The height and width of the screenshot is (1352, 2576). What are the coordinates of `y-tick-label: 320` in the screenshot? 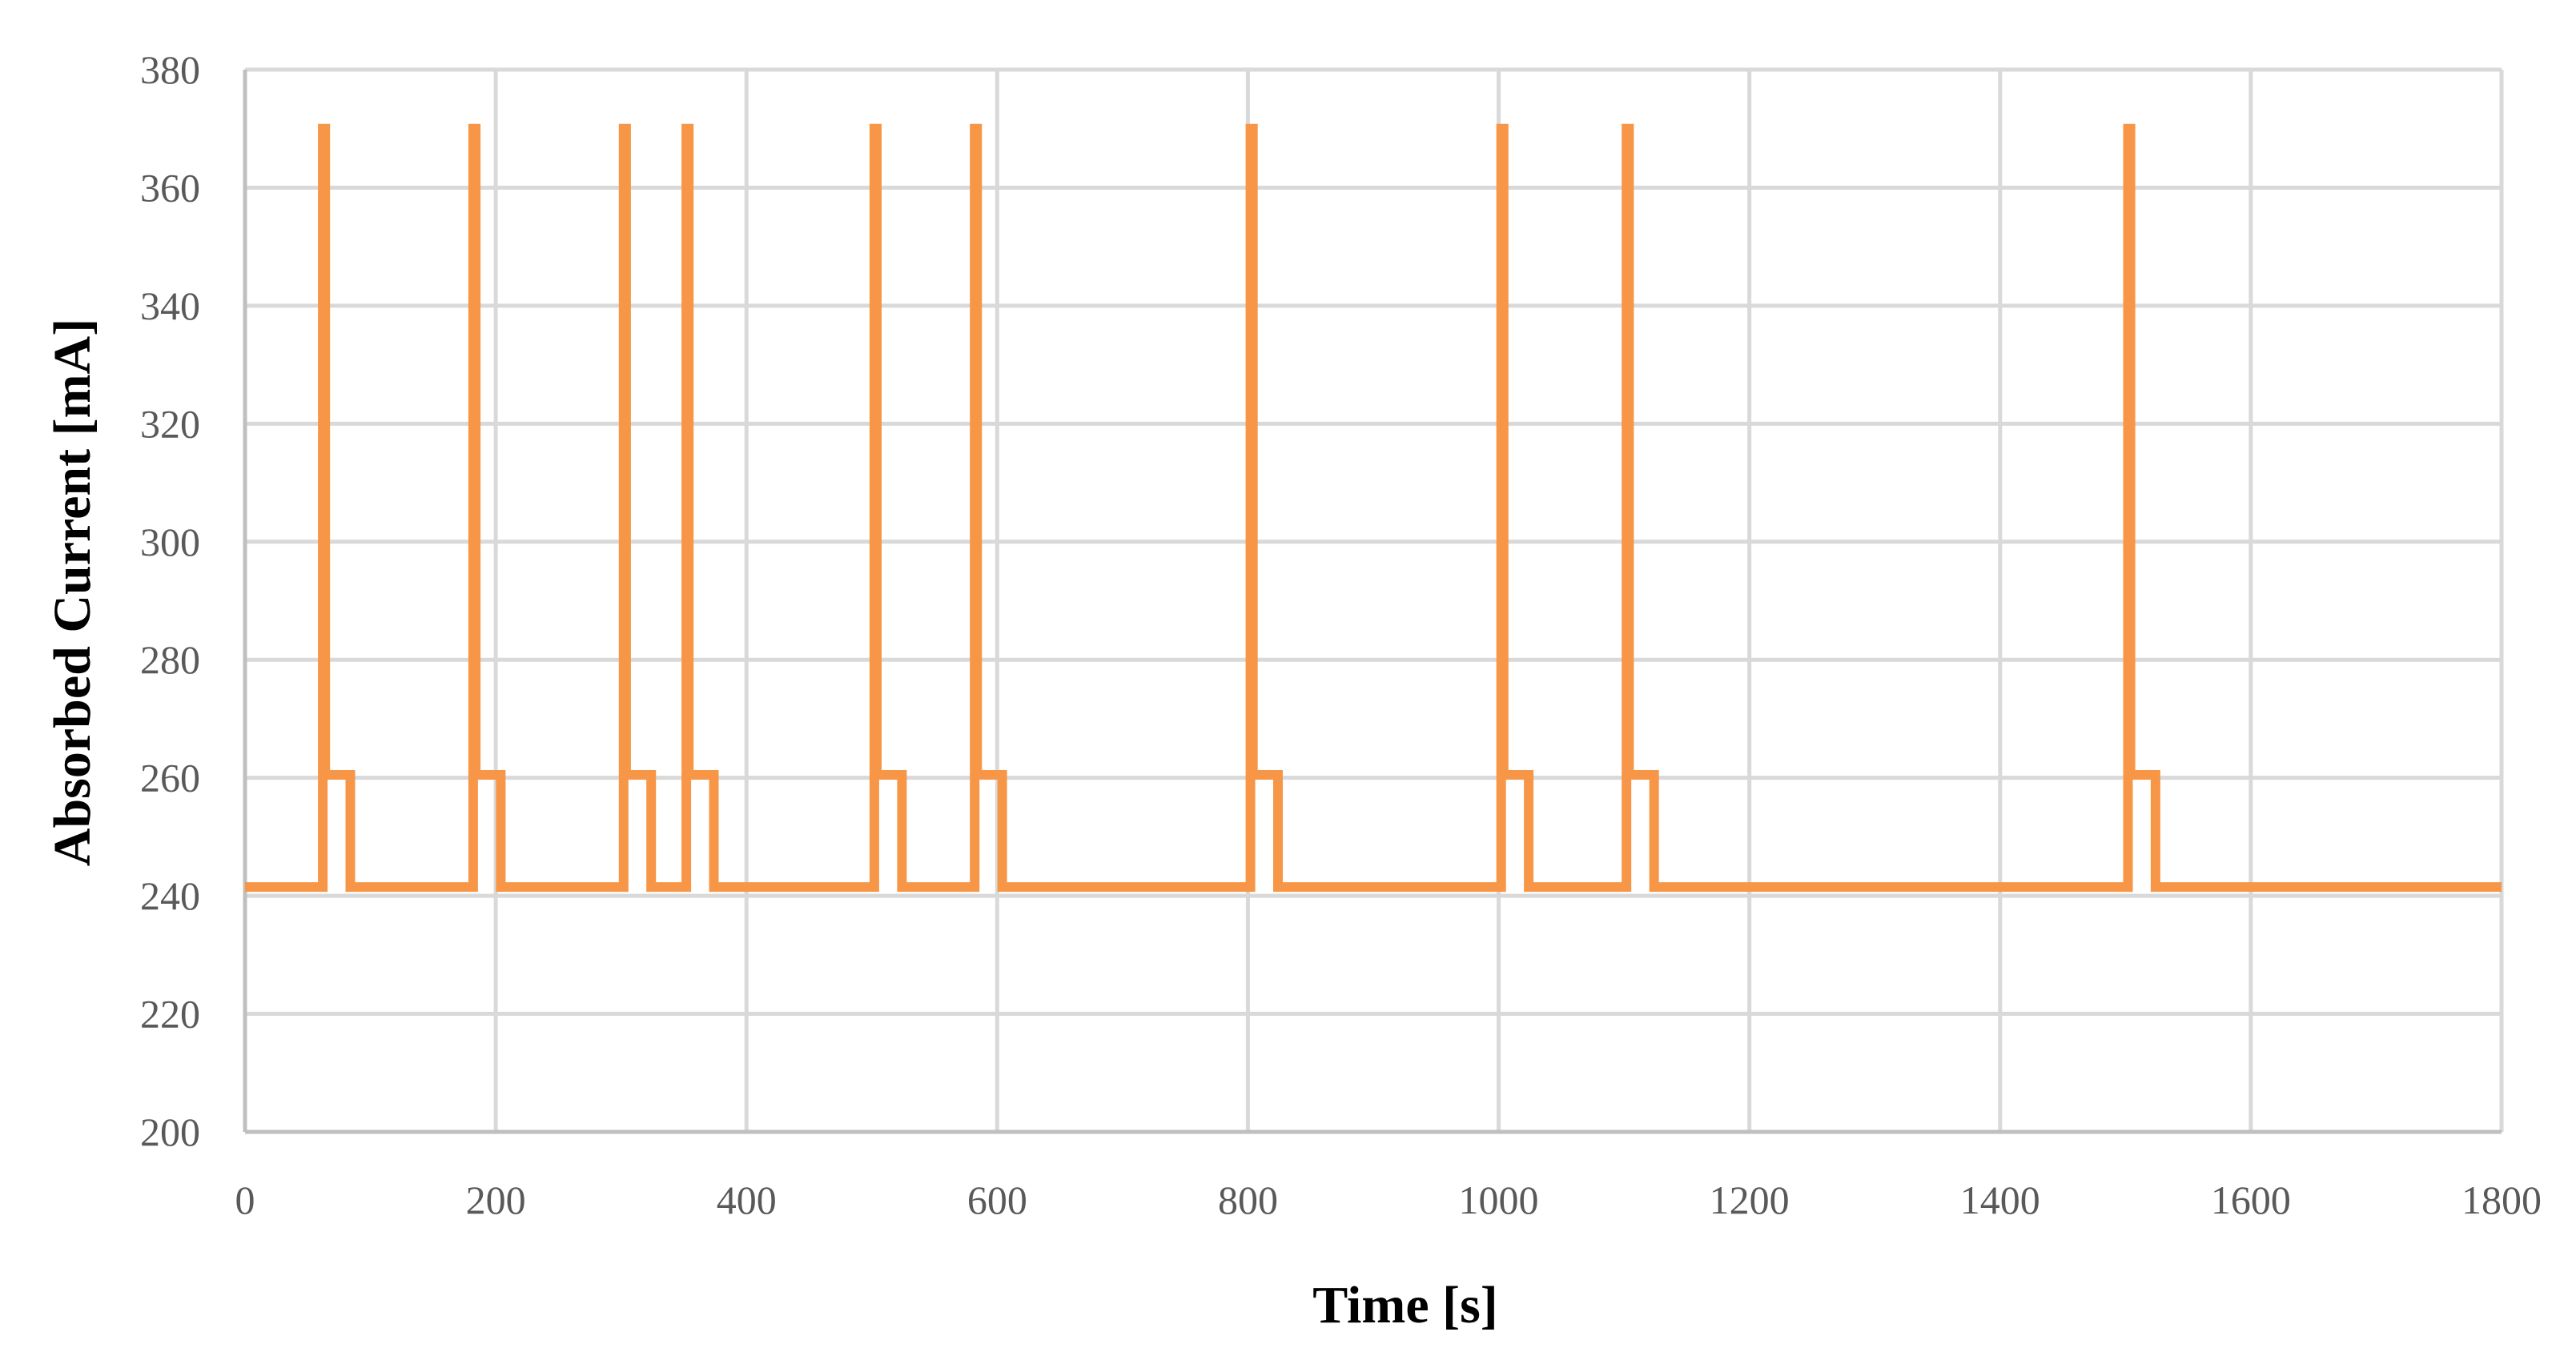 It's located at (170, 424).